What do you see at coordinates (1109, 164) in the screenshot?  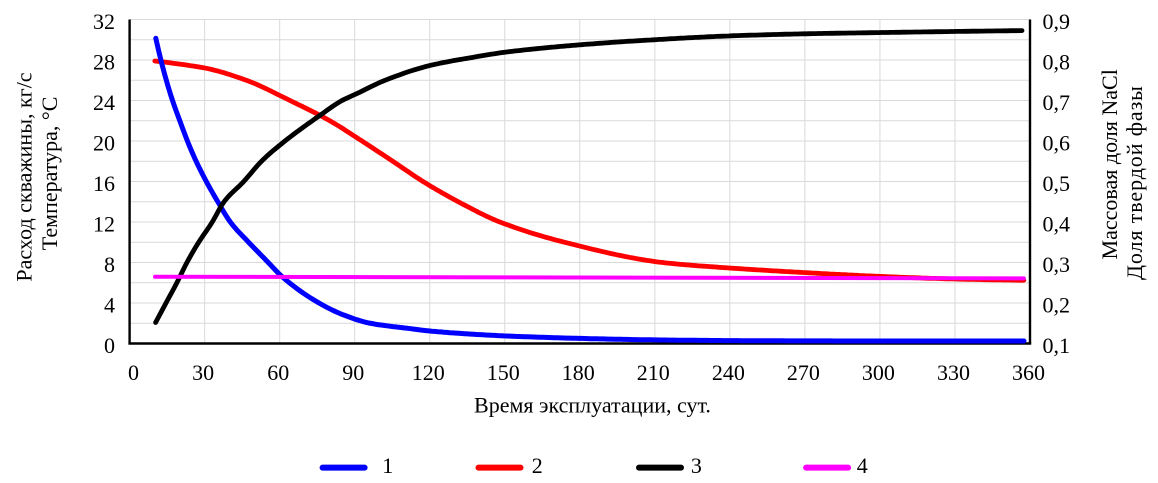 I see `svg-text: Массовая доля NaCl` at bounding box center [1109, 164].